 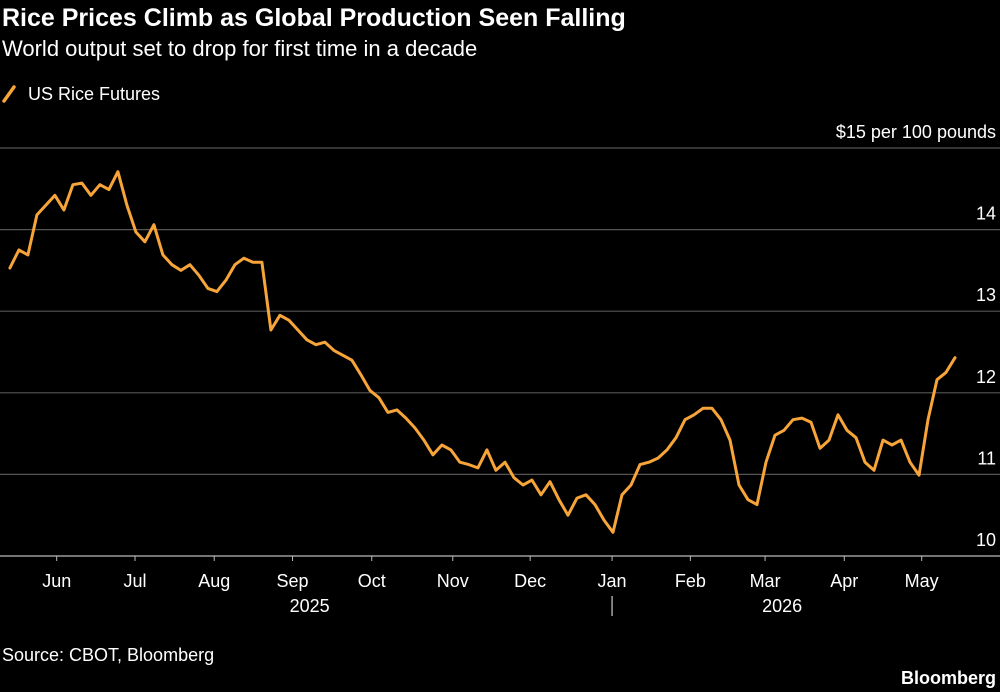 What do you see at coordinates (293, 581) in the screenshot?
I see `x-tick-label: Sep` at bounding box center [293, 581].